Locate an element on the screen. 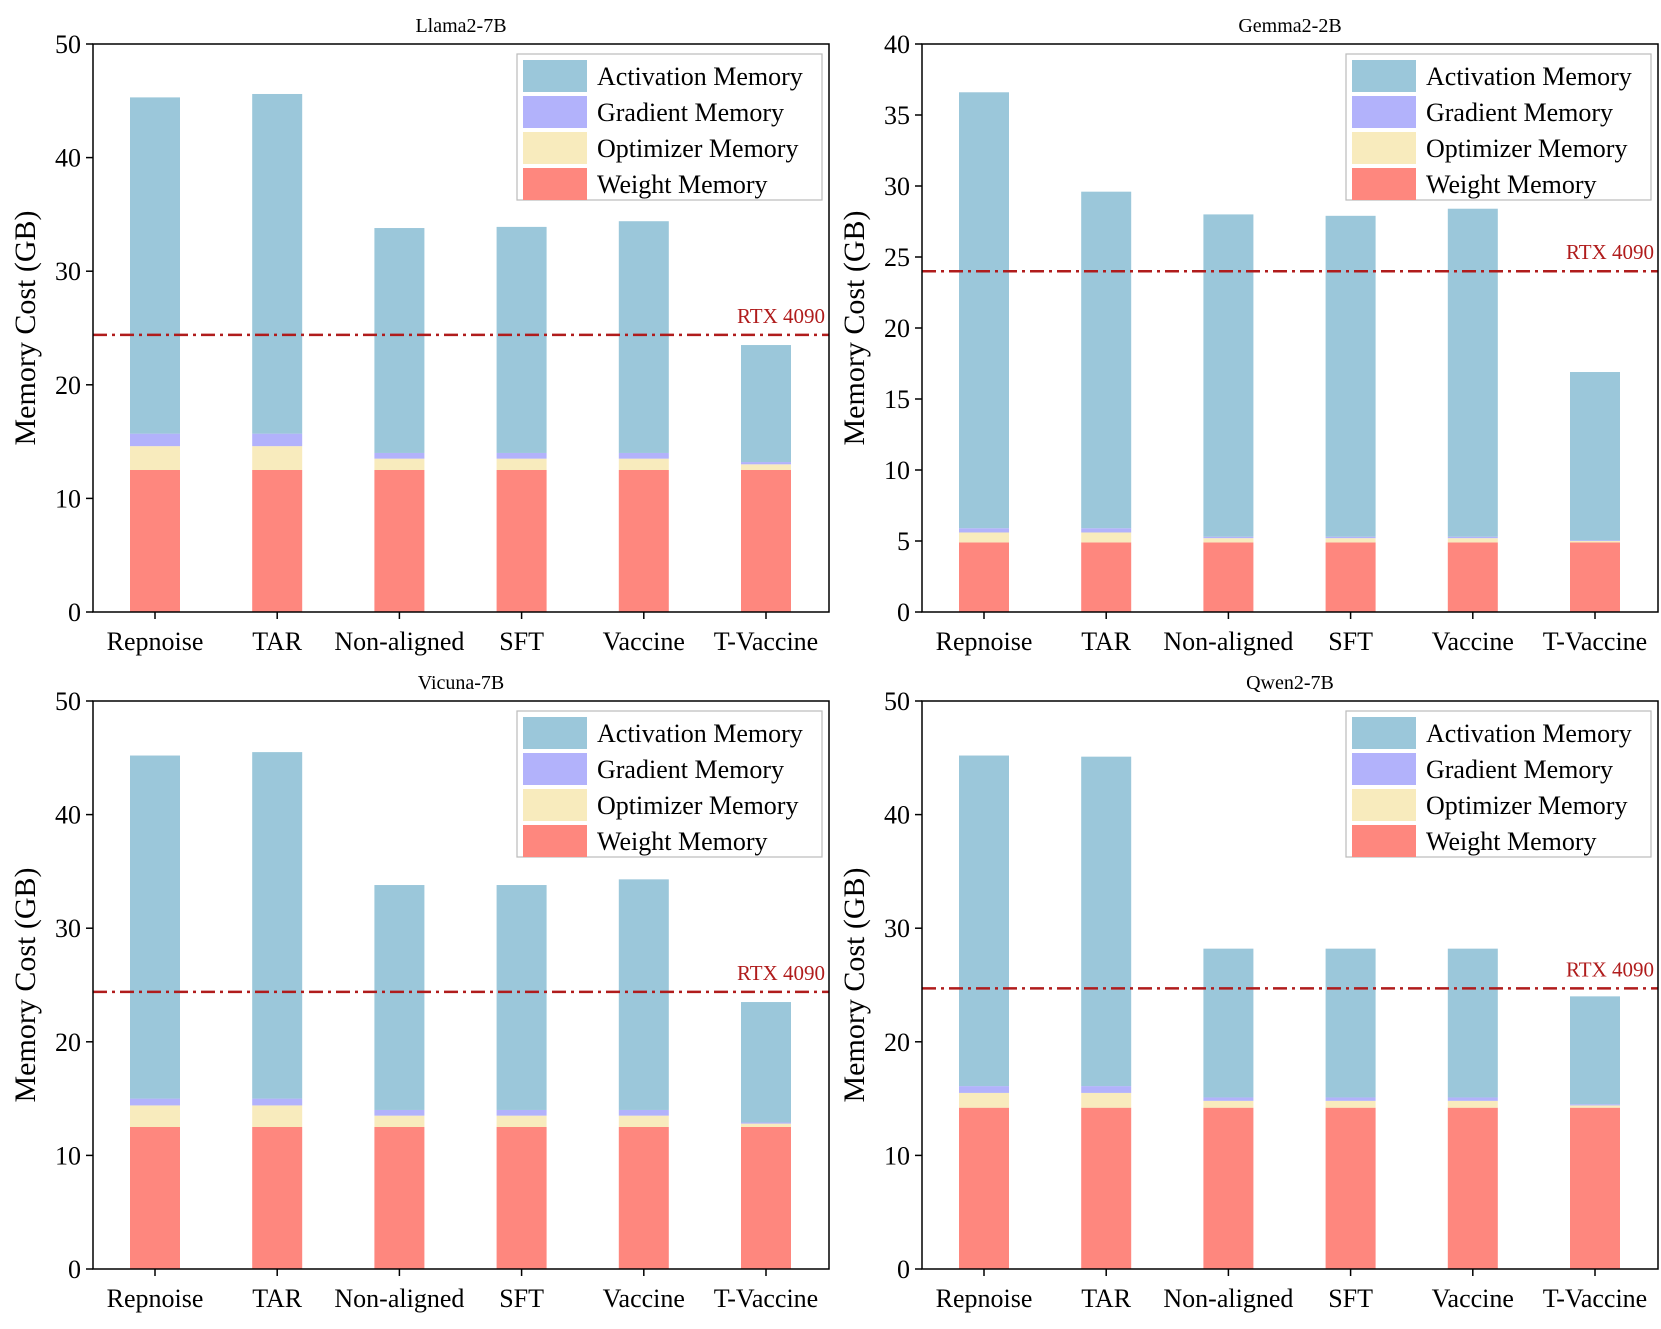  legend-label-optimizer: Optimizer Memory is located at coordinates (697, 148).